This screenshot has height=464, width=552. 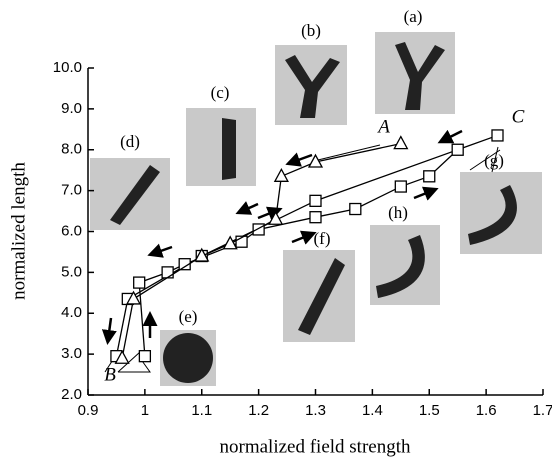 What do you see at coordinates (322, 238) in the screenshot?
I see `annotation: (f)` at bounding box center [322, 238].